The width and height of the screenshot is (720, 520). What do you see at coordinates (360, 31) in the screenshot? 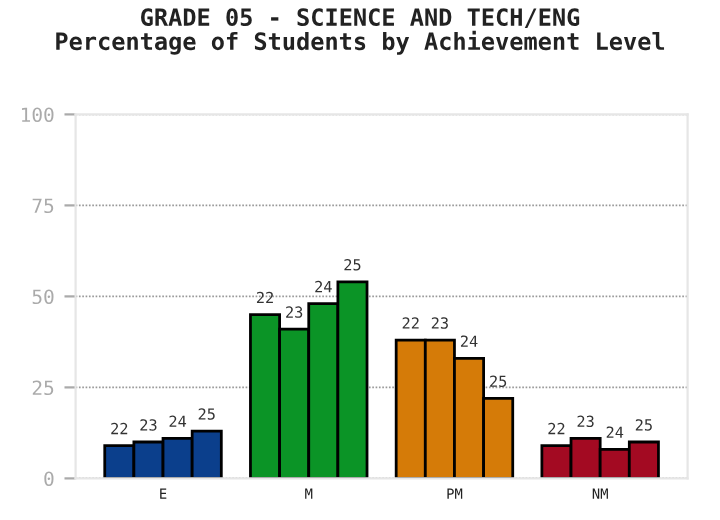
I see `chart-title: GRADE 05 - SCIENCE AND TECH/ENG Percentage of Students by Achievement Level` at bounding box center [360, 31].